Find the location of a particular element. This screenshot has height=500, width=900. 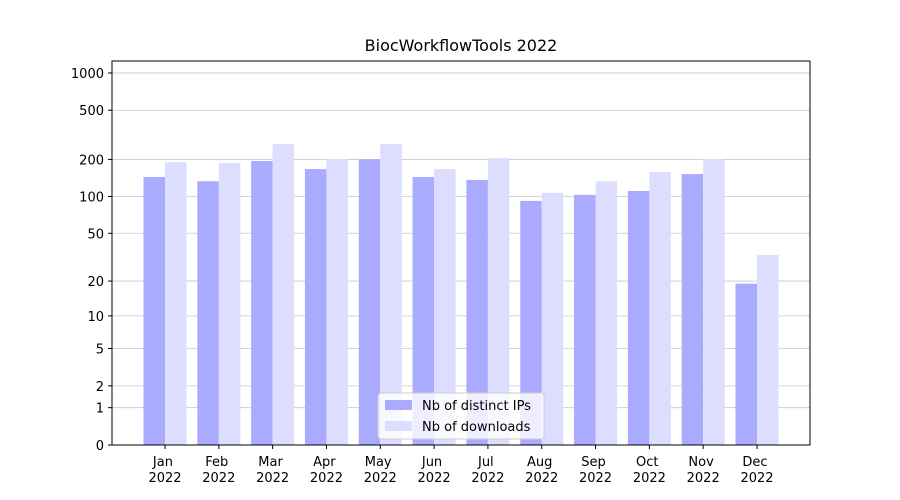

y-tick-label: 200 is located at coordinates (91, 160).